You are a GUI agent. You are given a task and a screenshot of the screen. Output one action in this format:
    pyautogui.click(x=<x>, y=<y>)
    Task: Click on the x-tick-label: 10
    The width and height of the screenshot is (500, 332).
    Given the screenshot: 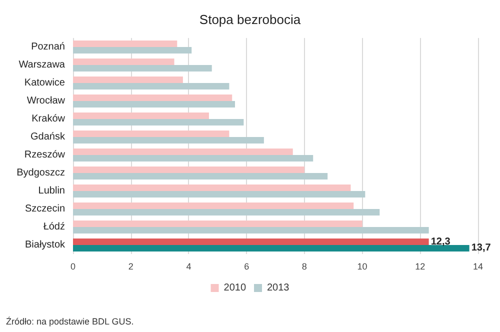 What is the action you would take?
    pyautogui.click(x=362, y=267)
    